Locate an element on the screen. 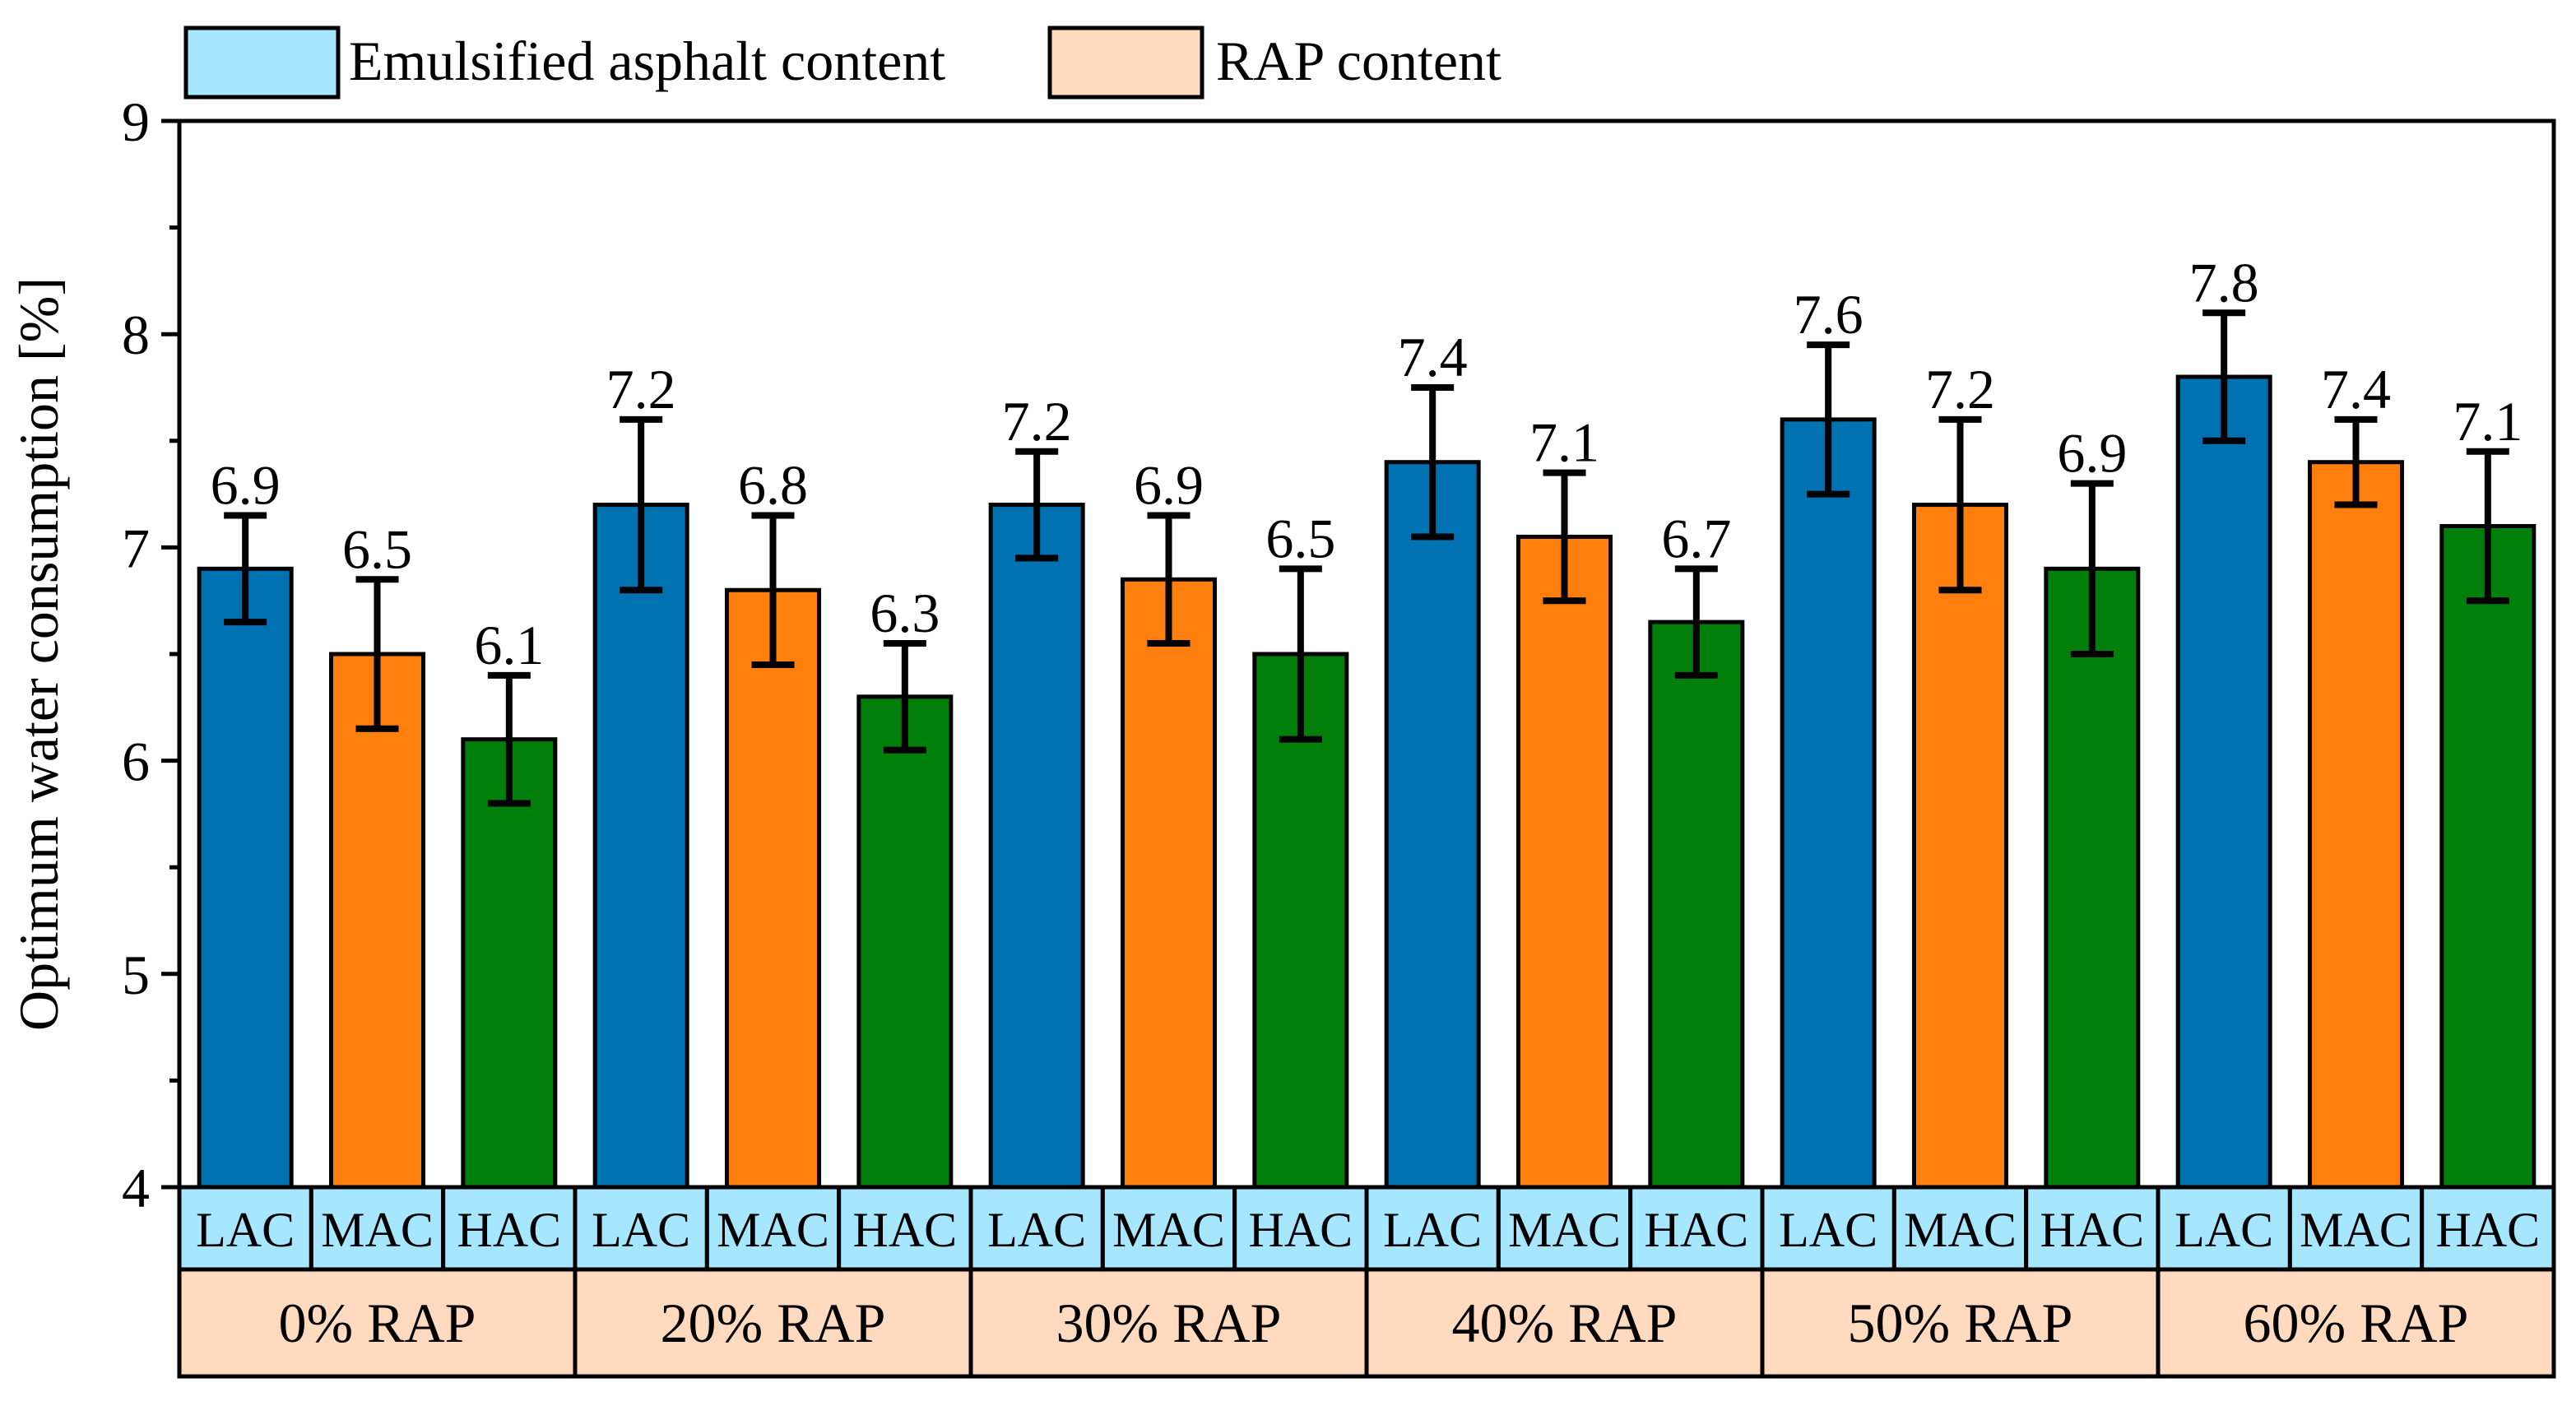 This screenshot has height=1406, width=2576. data-label: 6.1 is located at coordinates (509, 645).